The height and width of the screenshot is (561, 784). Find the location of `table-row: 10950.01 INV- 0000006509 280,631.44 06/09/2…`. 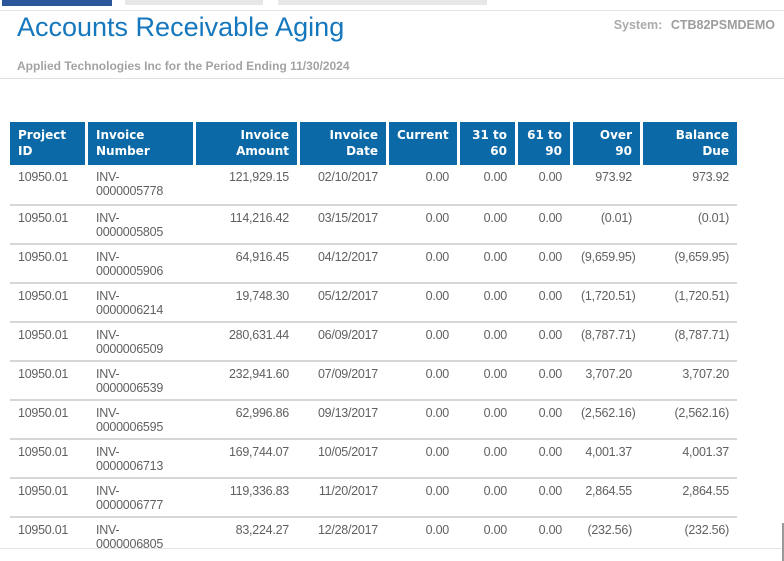

table-row: 10950.01 INV- 0000006509 280,631.44 06/09/2… is located at coordinates (373, 340).